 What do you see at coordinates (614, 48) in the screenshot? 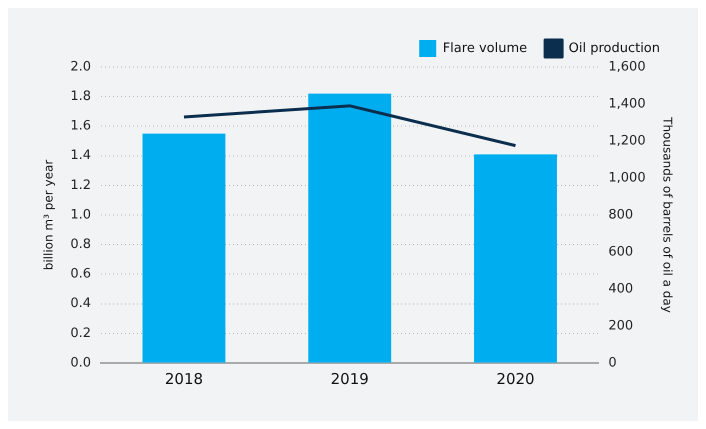
I see `legend-label: Oil production` at bounding box center [614, 48].